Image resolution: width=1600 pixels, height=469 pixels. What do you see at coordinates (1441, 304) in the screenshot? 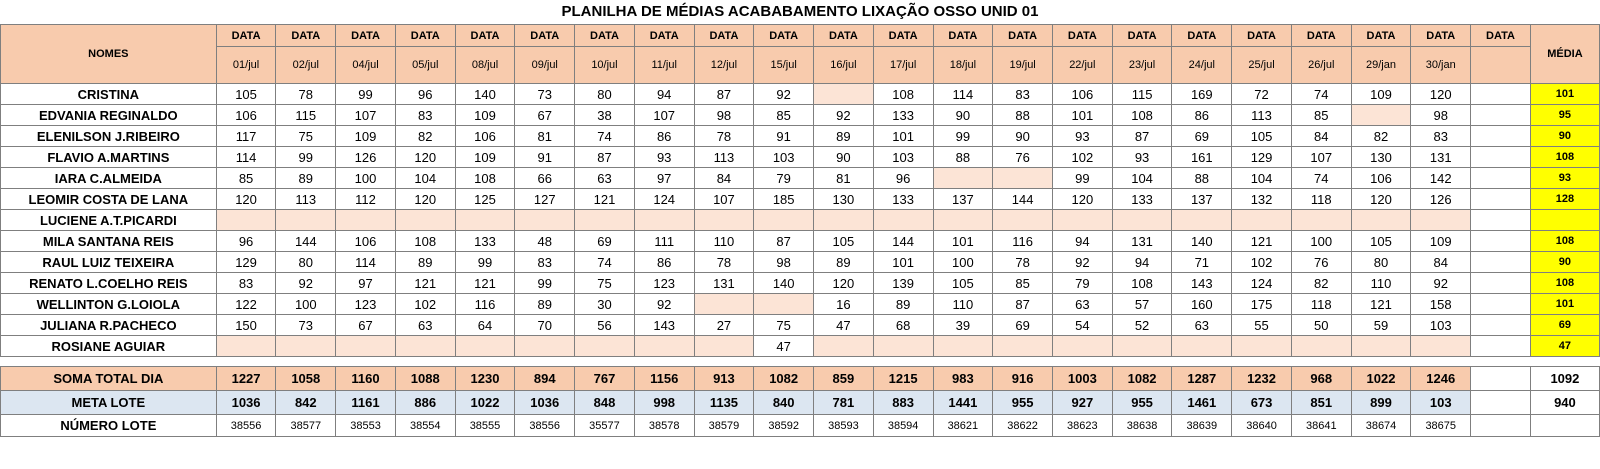
I see `score-cell: 158` at bounding box center [1441, 304].